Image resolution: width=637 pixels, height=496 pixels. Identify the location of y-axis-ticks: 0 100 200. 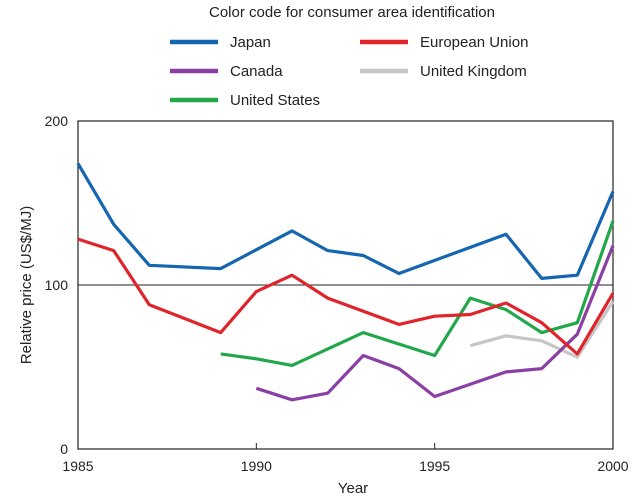
(64, 285).